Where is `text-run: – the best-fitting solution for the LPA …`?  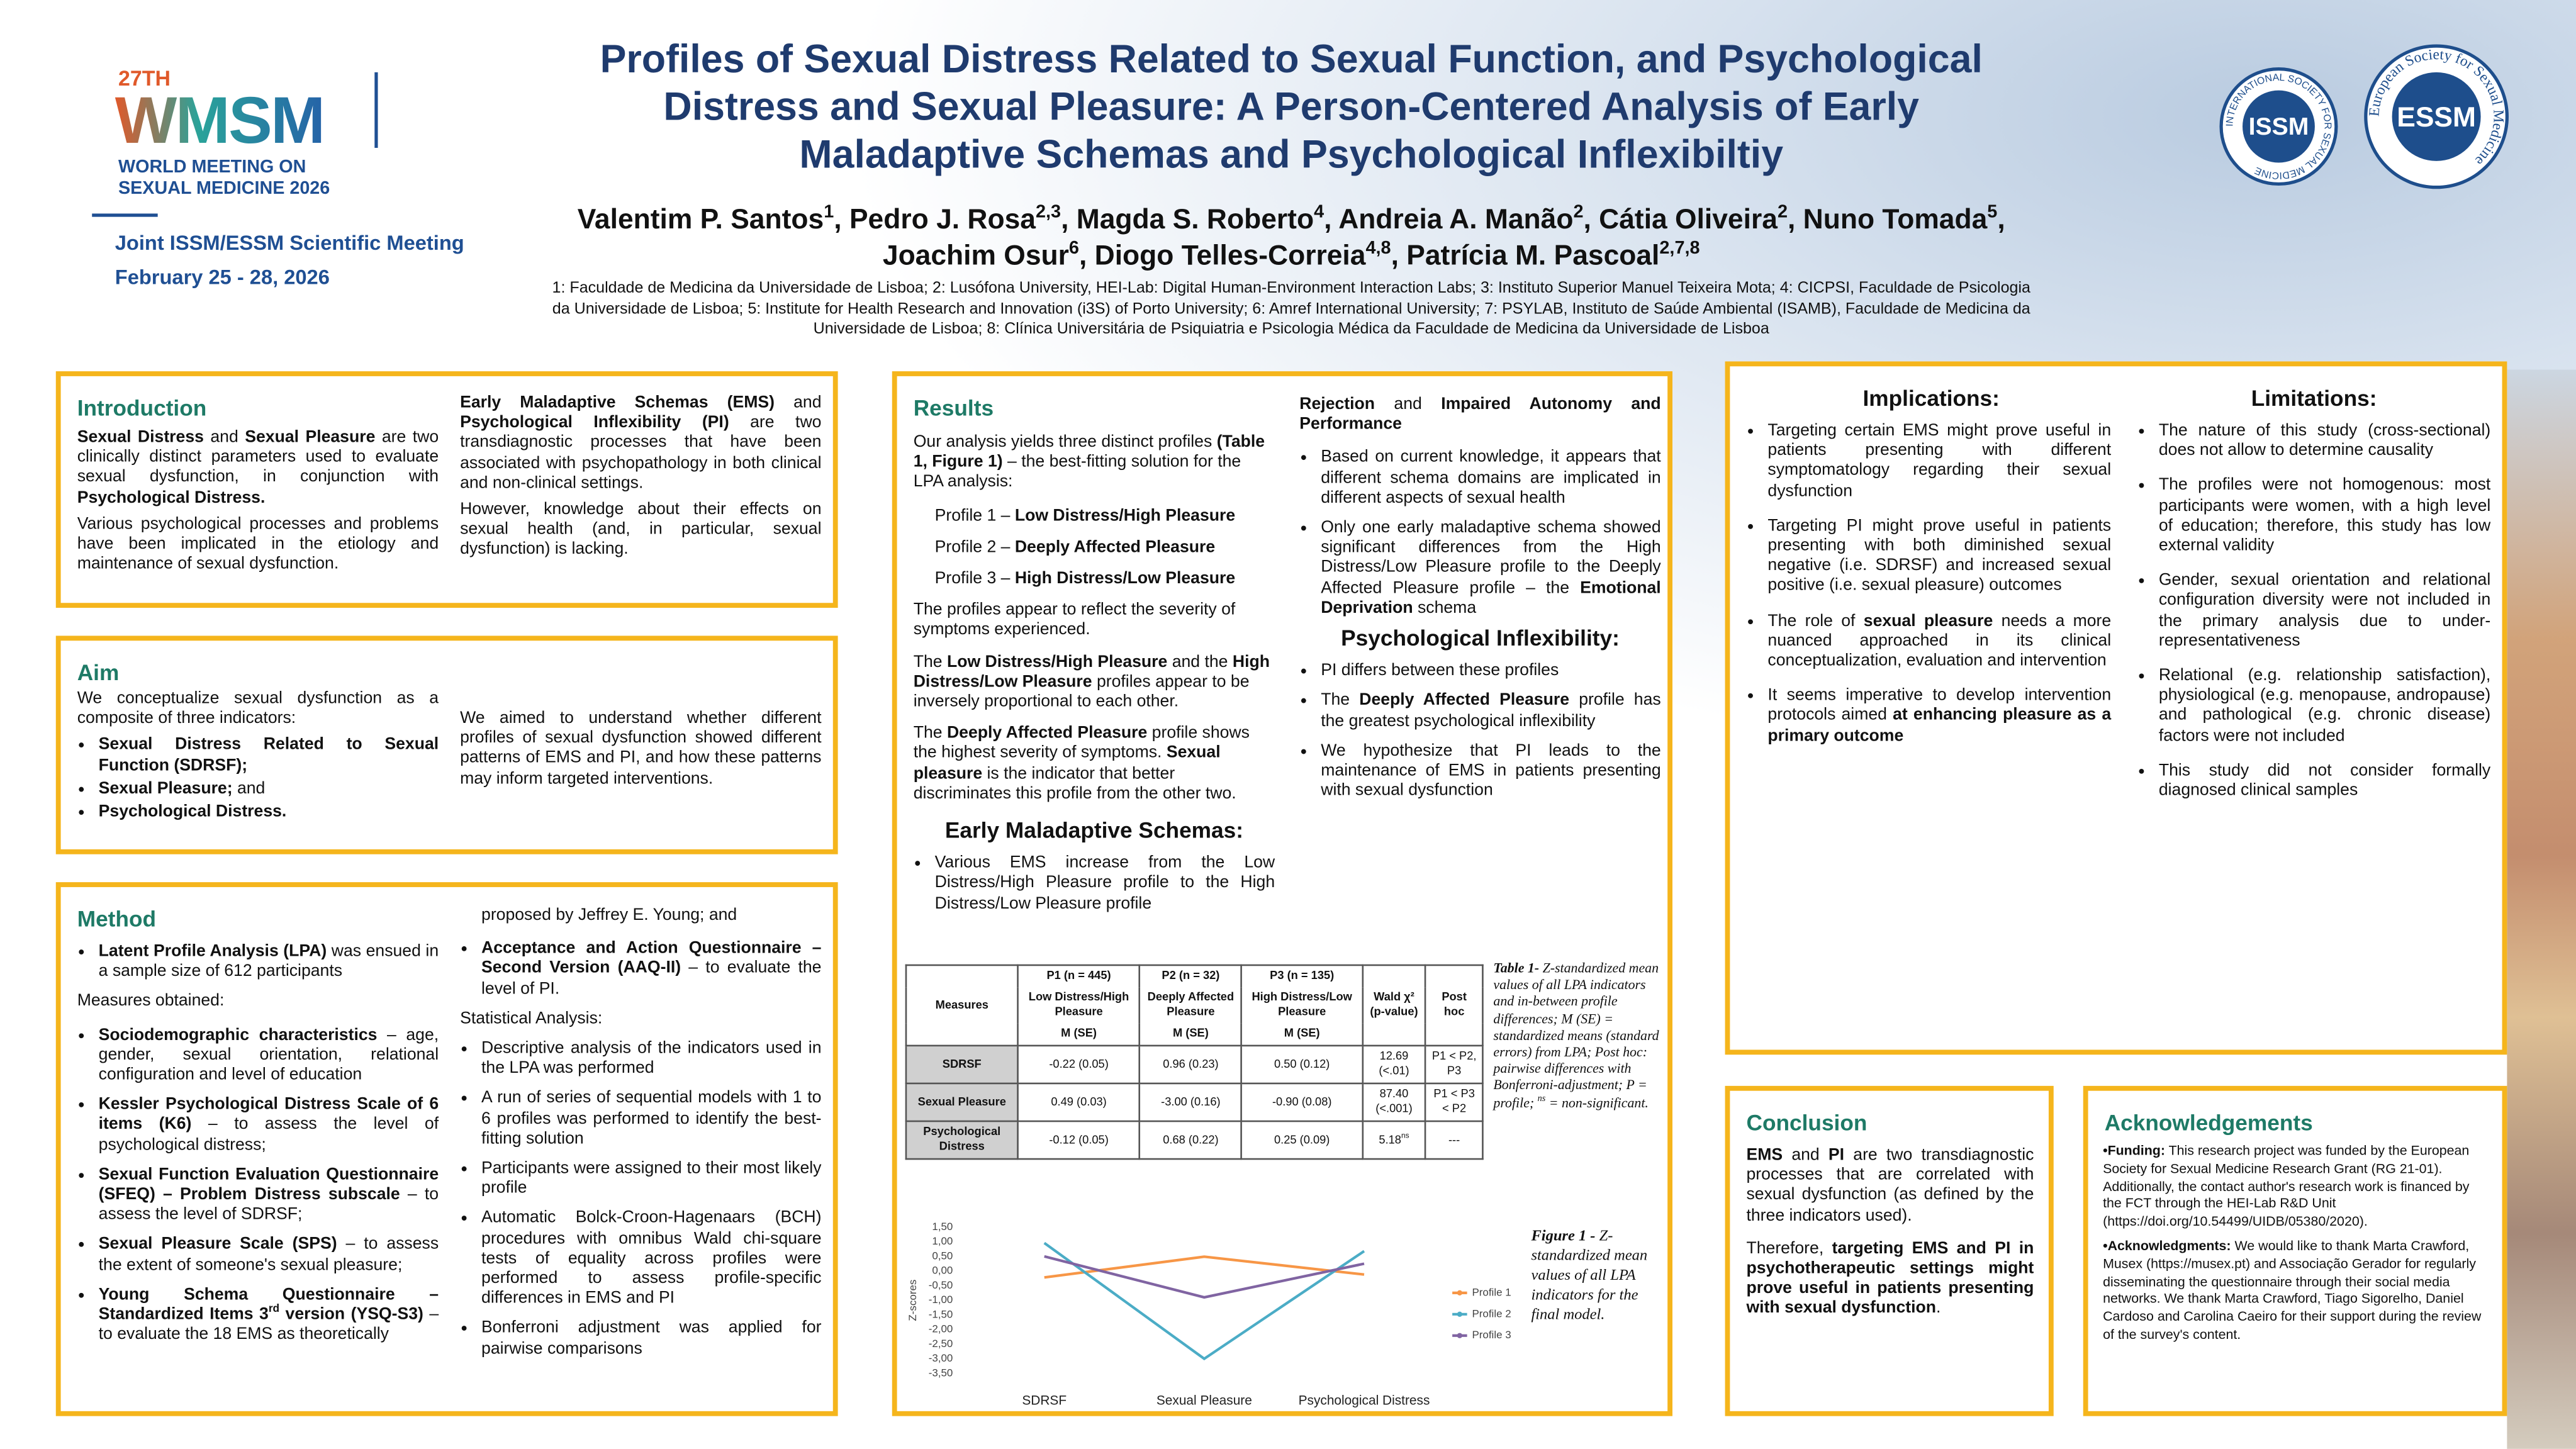 text-run: – the best-fitting solution for the LPA … is located at coordinates (1077, 473).